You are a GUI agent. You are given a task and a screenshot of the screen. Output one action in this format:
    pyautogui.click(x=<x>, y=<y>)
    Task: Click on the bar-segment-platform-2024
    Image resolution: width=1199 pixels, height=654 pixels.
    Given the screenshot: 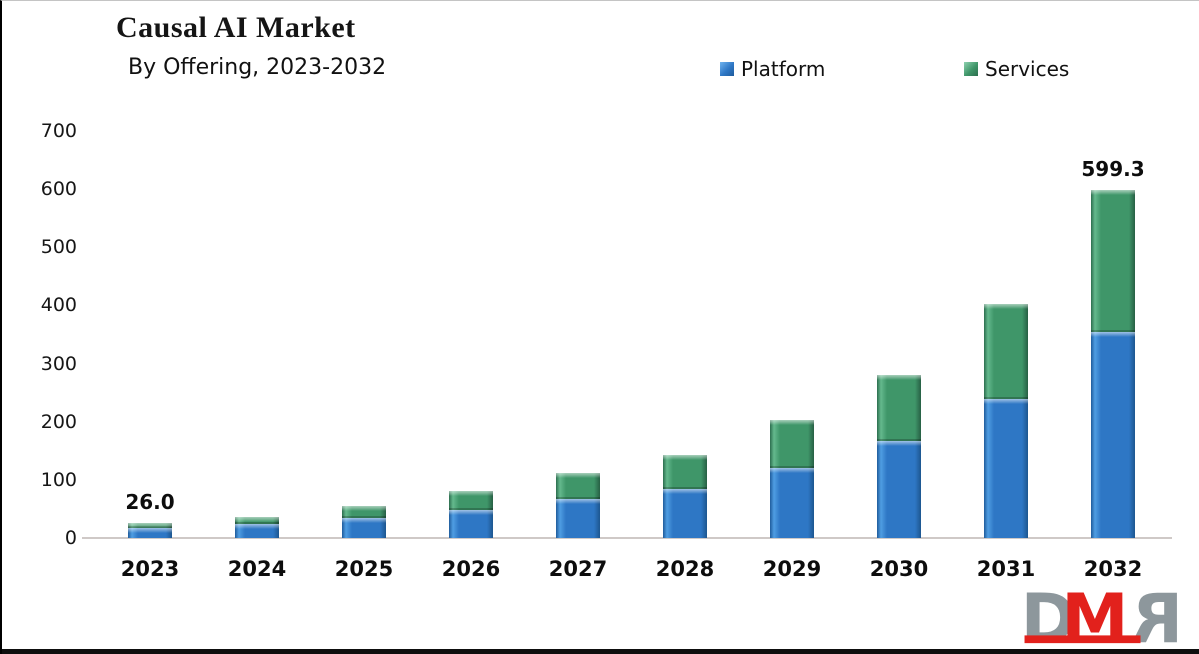 What is the action you would take?
    pyautogui.click(x=257, y=531)
    